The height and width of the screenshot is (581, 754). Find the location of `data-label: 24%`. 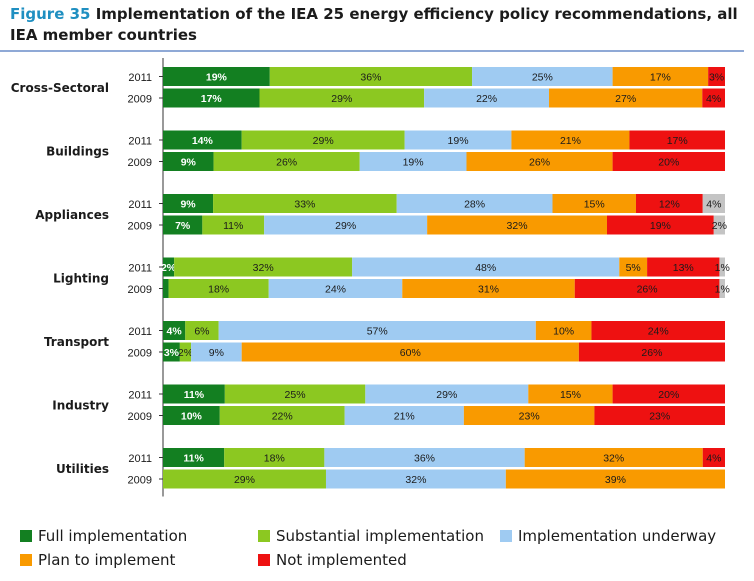

data-label: 24% is located at coordinates (658, 332).